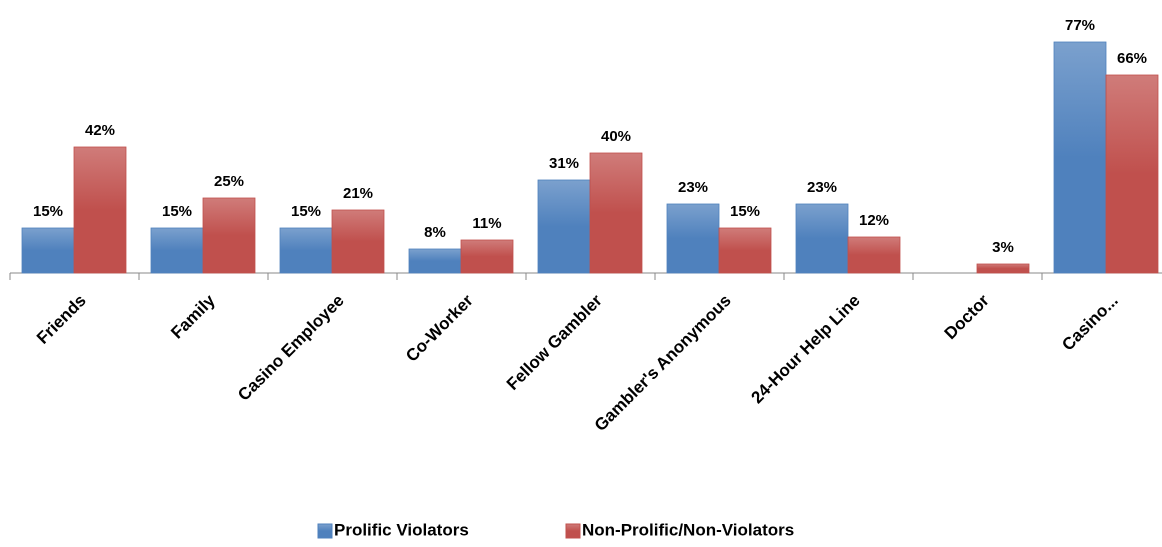  What do you see at coordinates (564, 163) in the screenshot?
I see `data-label: 31%` at bounding box center [564, 163].